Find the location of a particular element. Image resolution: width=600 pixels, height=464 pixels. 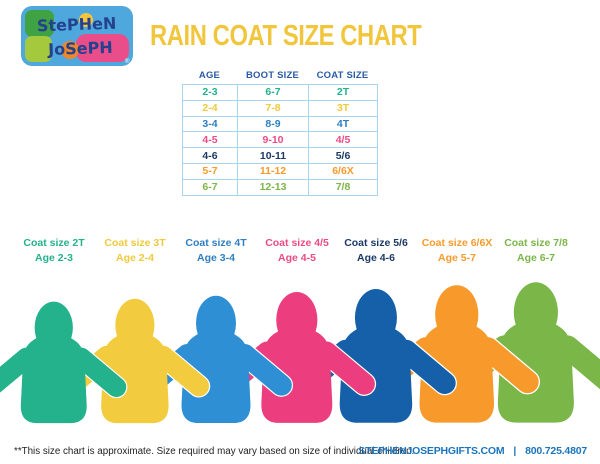

coat-size-text: Coat size 7/8 is located at coordinates (536, 243).